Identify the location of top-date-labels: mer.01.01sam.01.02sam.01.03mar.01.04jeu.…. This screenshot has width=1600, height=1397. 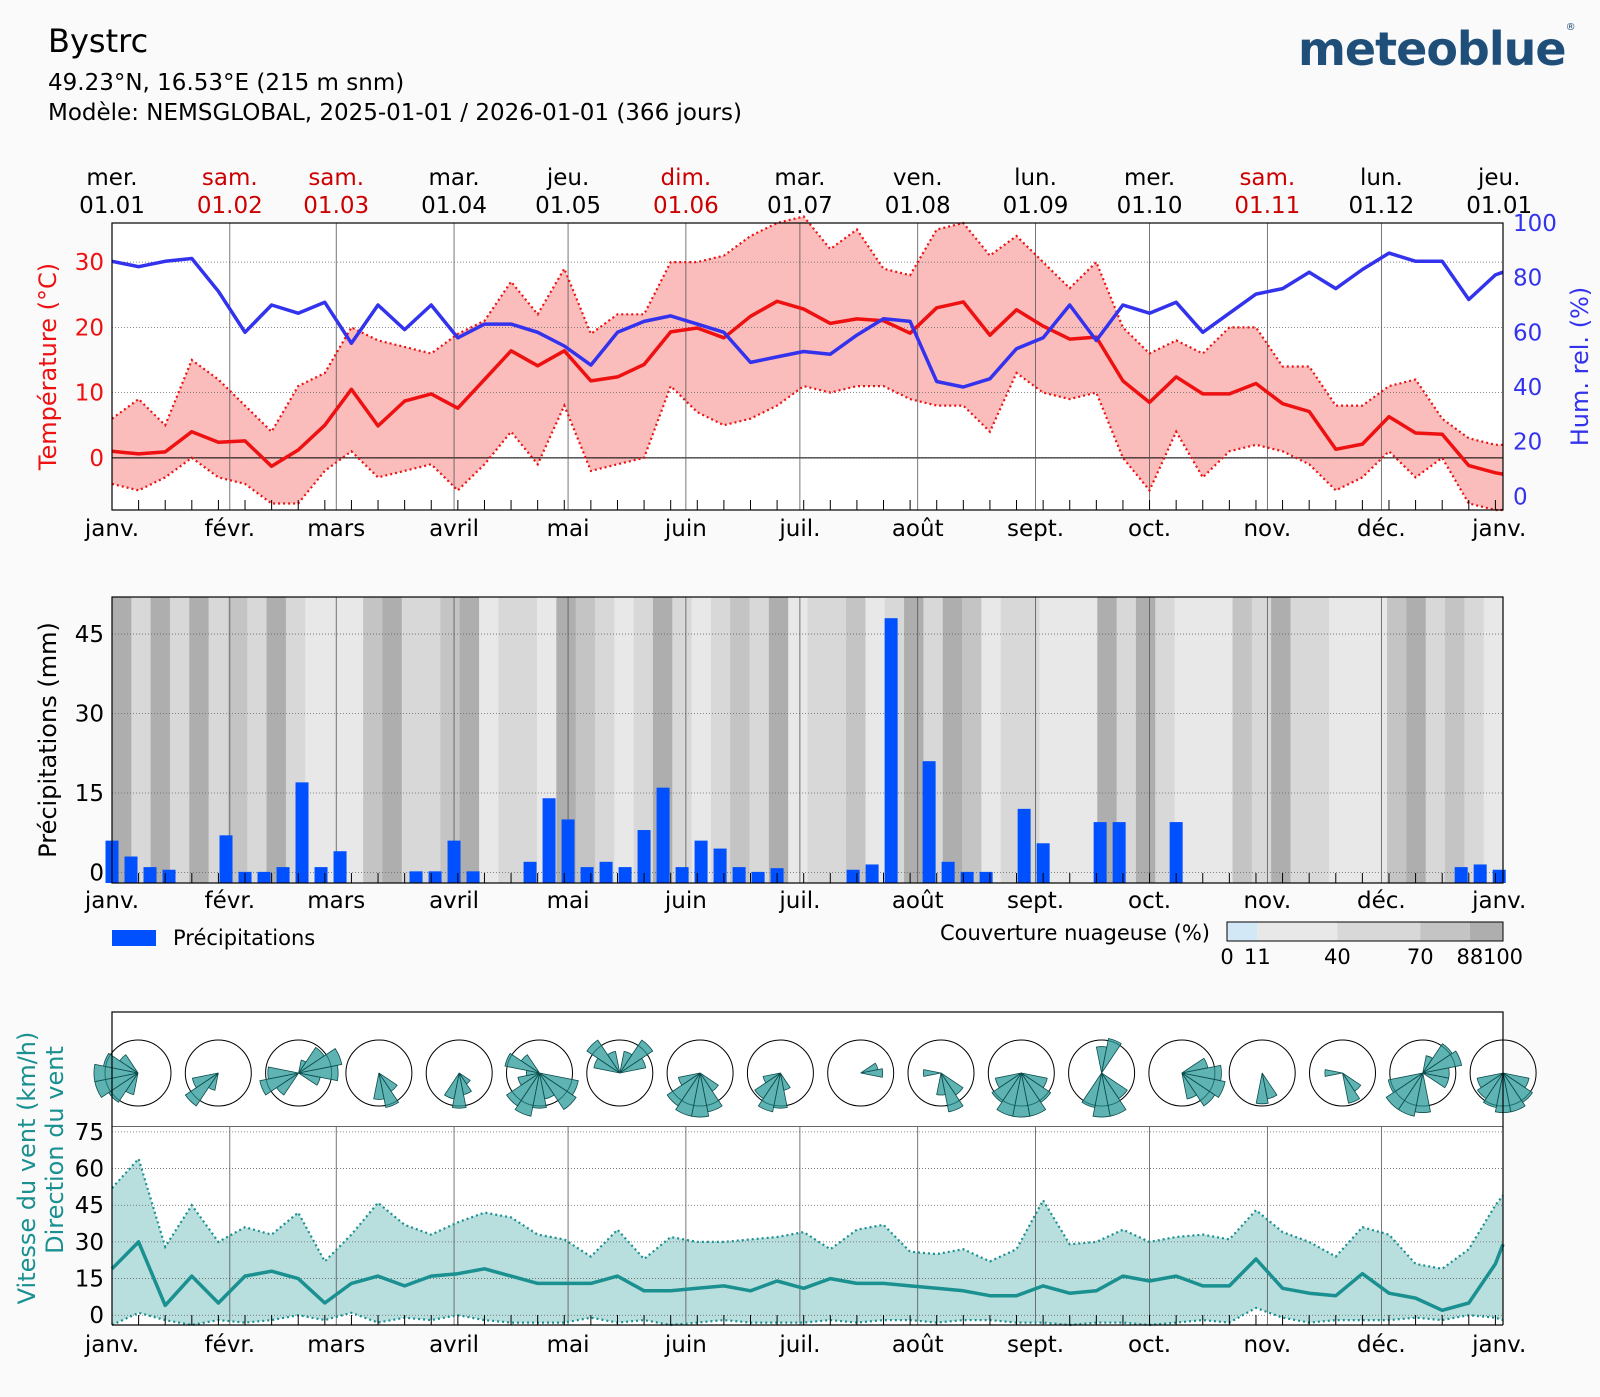
(805, 192).